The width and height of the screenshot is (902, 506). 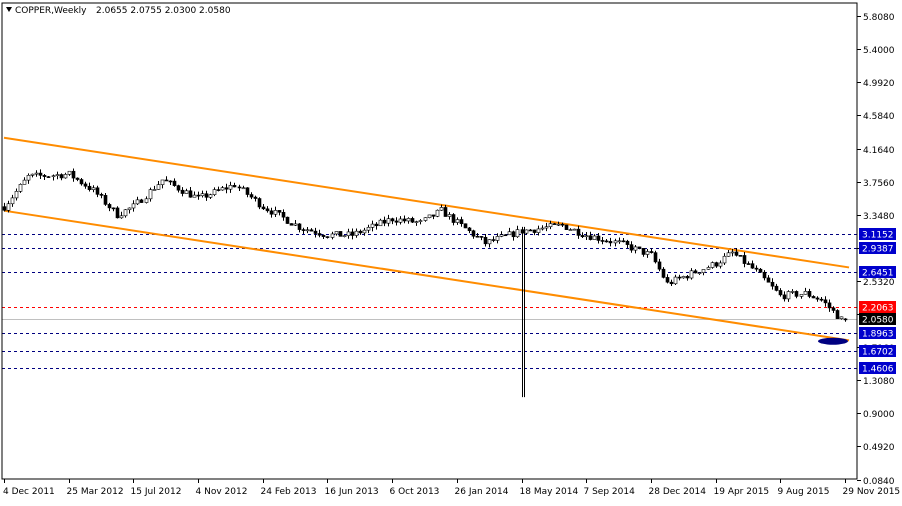 What do you see at coordinates (833, 341) in the screenshot?
I see `ellipse-shape` at bounding box center [833, 341].